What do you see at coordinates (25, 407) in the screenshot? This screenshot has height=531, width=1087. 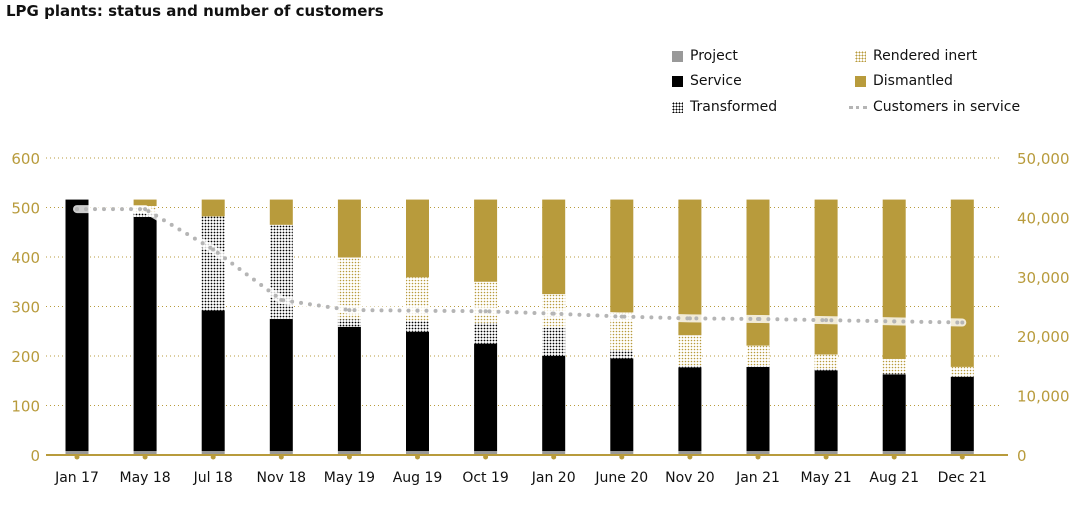 I see `left-tick-label: 100` at bounding box center [25, 407].